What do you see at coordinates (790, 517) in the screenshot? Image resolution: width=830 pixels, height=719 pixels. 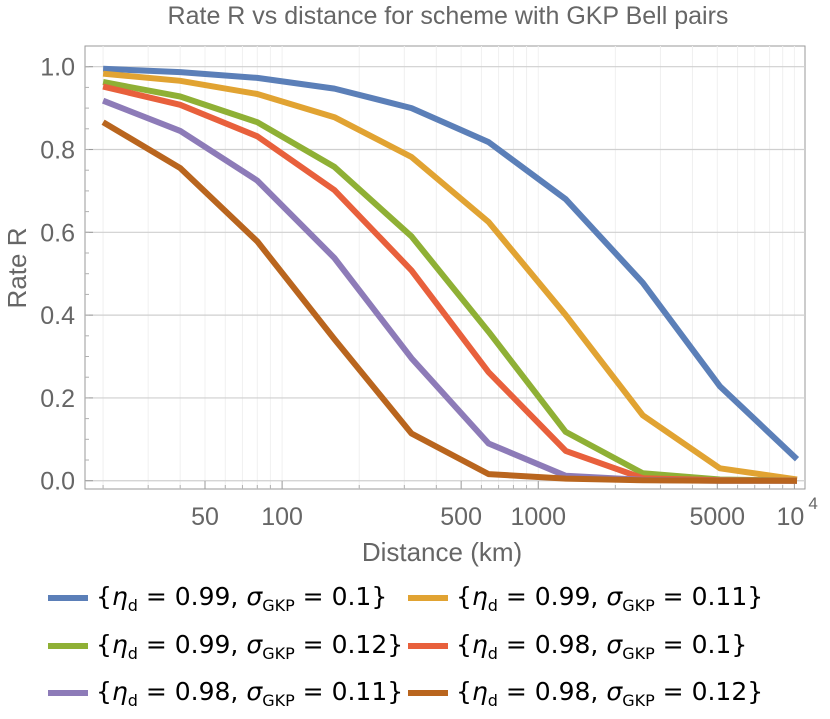 I see `x-tick-label-base: 10` at bounding box center [790, 517].